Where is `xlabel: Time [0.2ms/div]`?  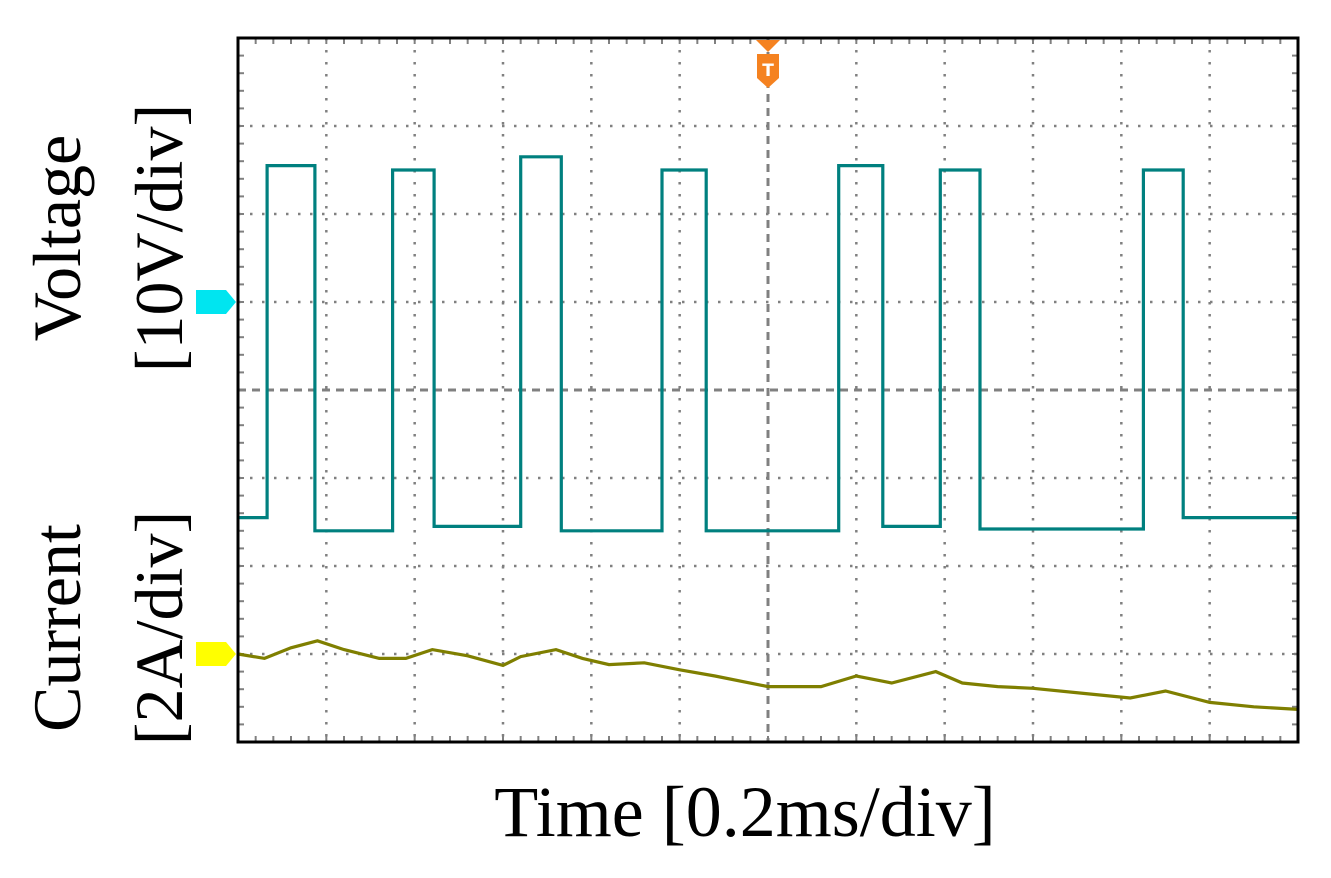 xlabel: Time [0.2ms/div] is located at coordinates (744, 812).